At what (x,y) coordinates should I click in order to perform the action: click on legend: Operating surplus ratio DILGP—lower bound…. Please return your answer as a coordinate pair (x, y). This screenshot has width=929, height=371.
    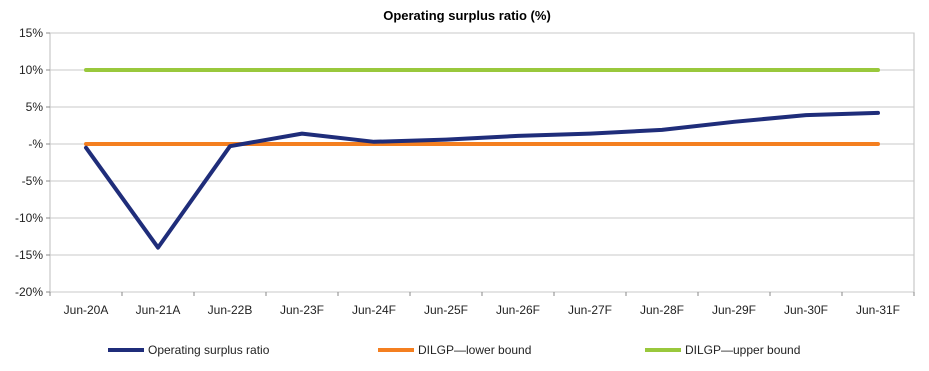
    Looking at the image, I should click on (454, 350).